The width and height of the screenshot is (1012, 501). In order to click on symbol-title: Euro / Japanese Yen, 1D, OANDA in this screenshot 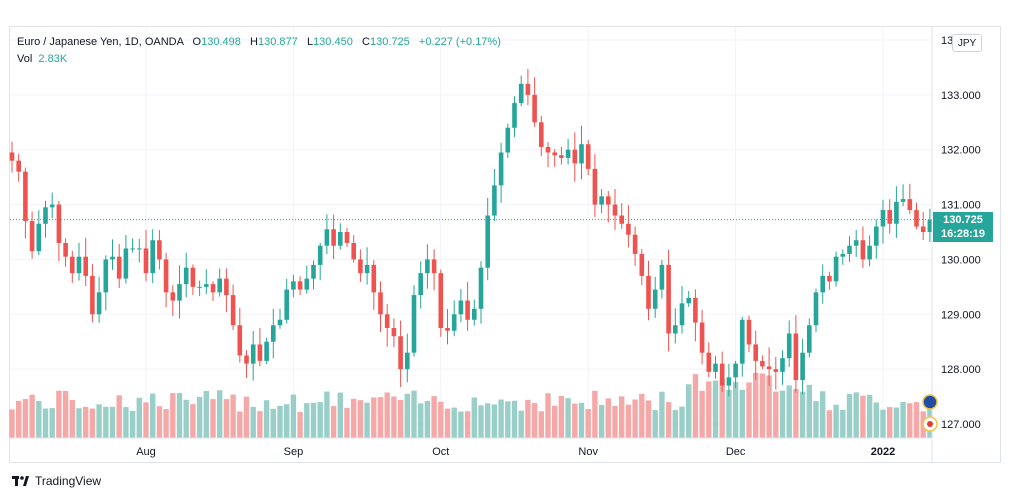, I will do `click(100, 42)`.